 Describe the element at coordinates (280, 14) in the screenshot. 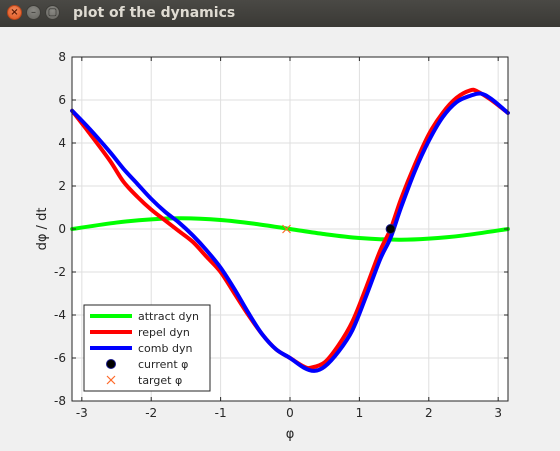

I see `window-titlebar: × – ▢ plot of the dynamics` at that location.